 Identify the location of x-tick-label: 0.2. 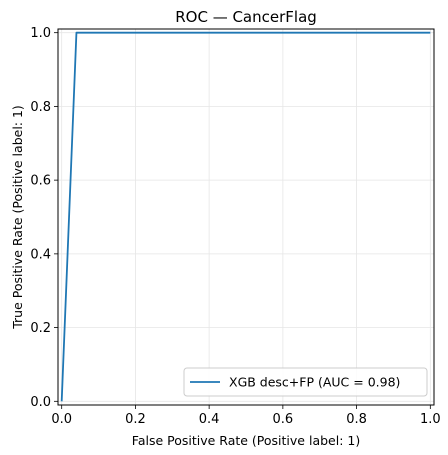
(135, 419).